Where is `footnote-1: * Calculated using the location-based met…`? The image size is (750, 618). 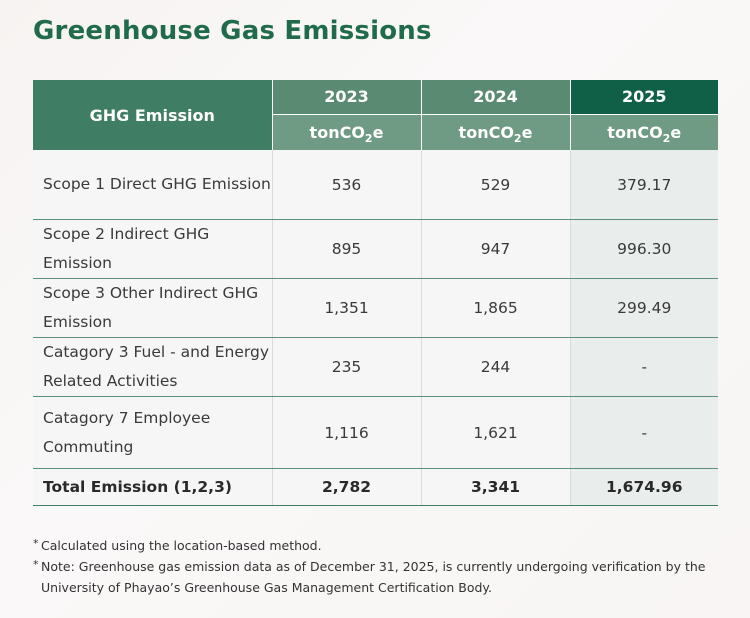 footnote-1: * Calculated using the location-based met… is located at coordinates (378, 545).